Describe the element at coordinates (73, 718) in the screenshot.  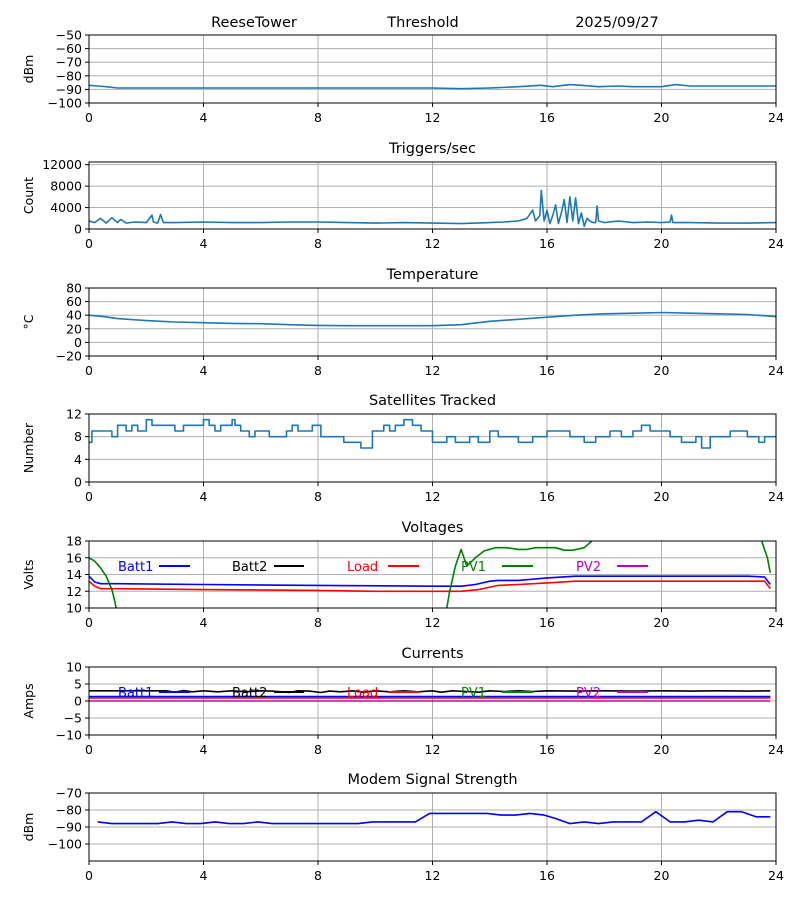
I see `y-tick-label: −5` at that location.